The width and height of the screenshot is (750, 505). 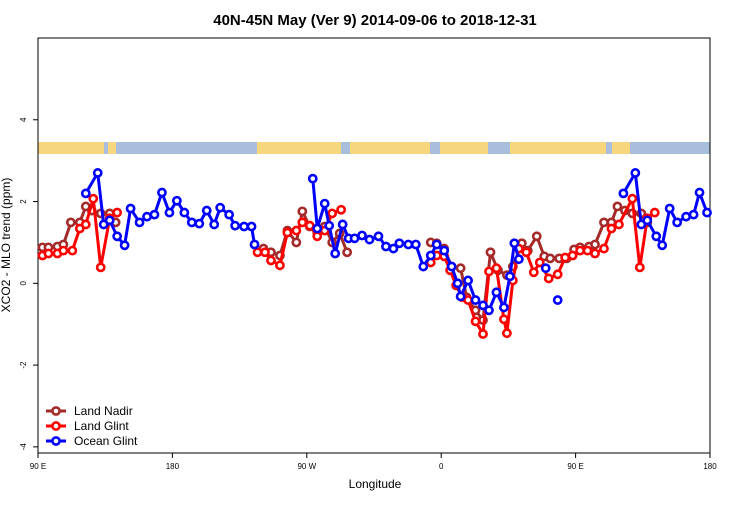 I want to click on legend-label: Ocean Glint, so click(x=106, y=441).